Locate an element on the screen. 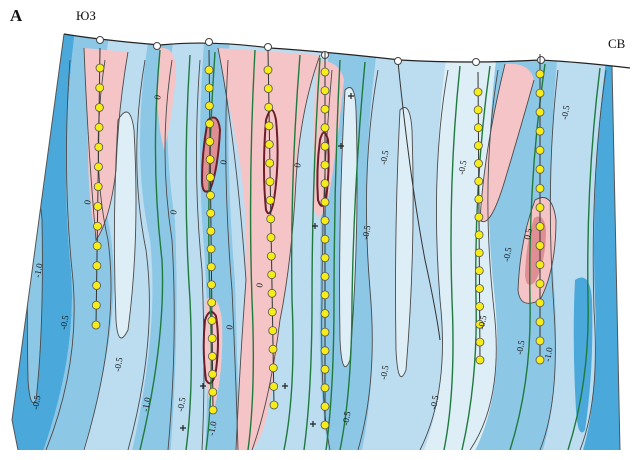  direction-label-right: СВ is located at coordinates (617, 43).